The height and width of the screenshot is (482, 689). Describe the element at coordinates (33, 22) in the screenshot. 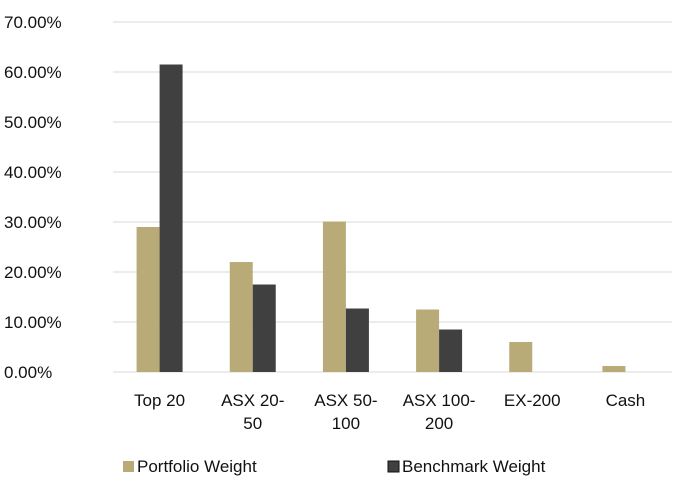

I see `y-tick-label: 70.00%` at that location.